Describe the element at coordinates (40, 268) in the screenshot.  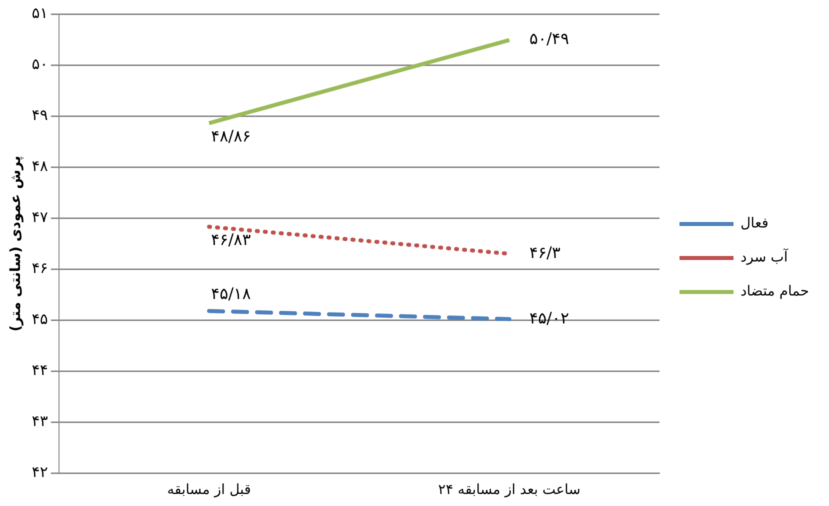
I see `y-tick-label: ۴۶` at that location.